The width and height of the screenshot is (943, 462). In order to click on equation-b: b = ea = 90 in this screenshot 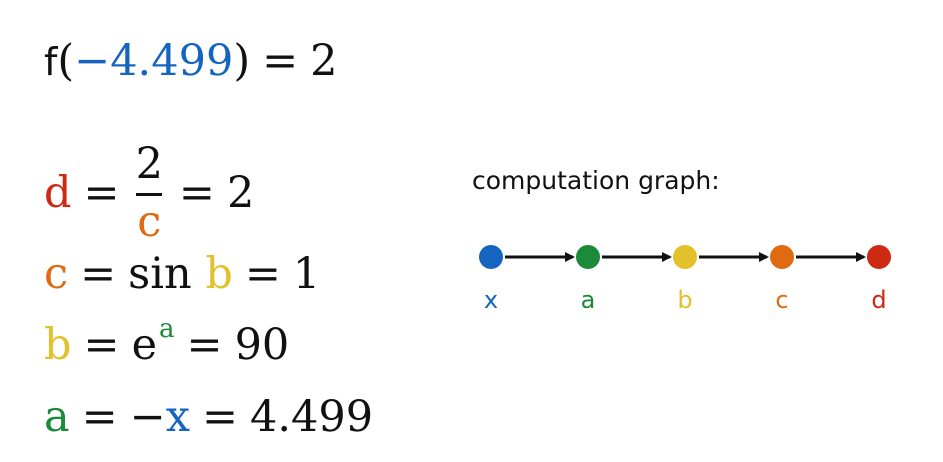, I will do `click(167, 343)`.